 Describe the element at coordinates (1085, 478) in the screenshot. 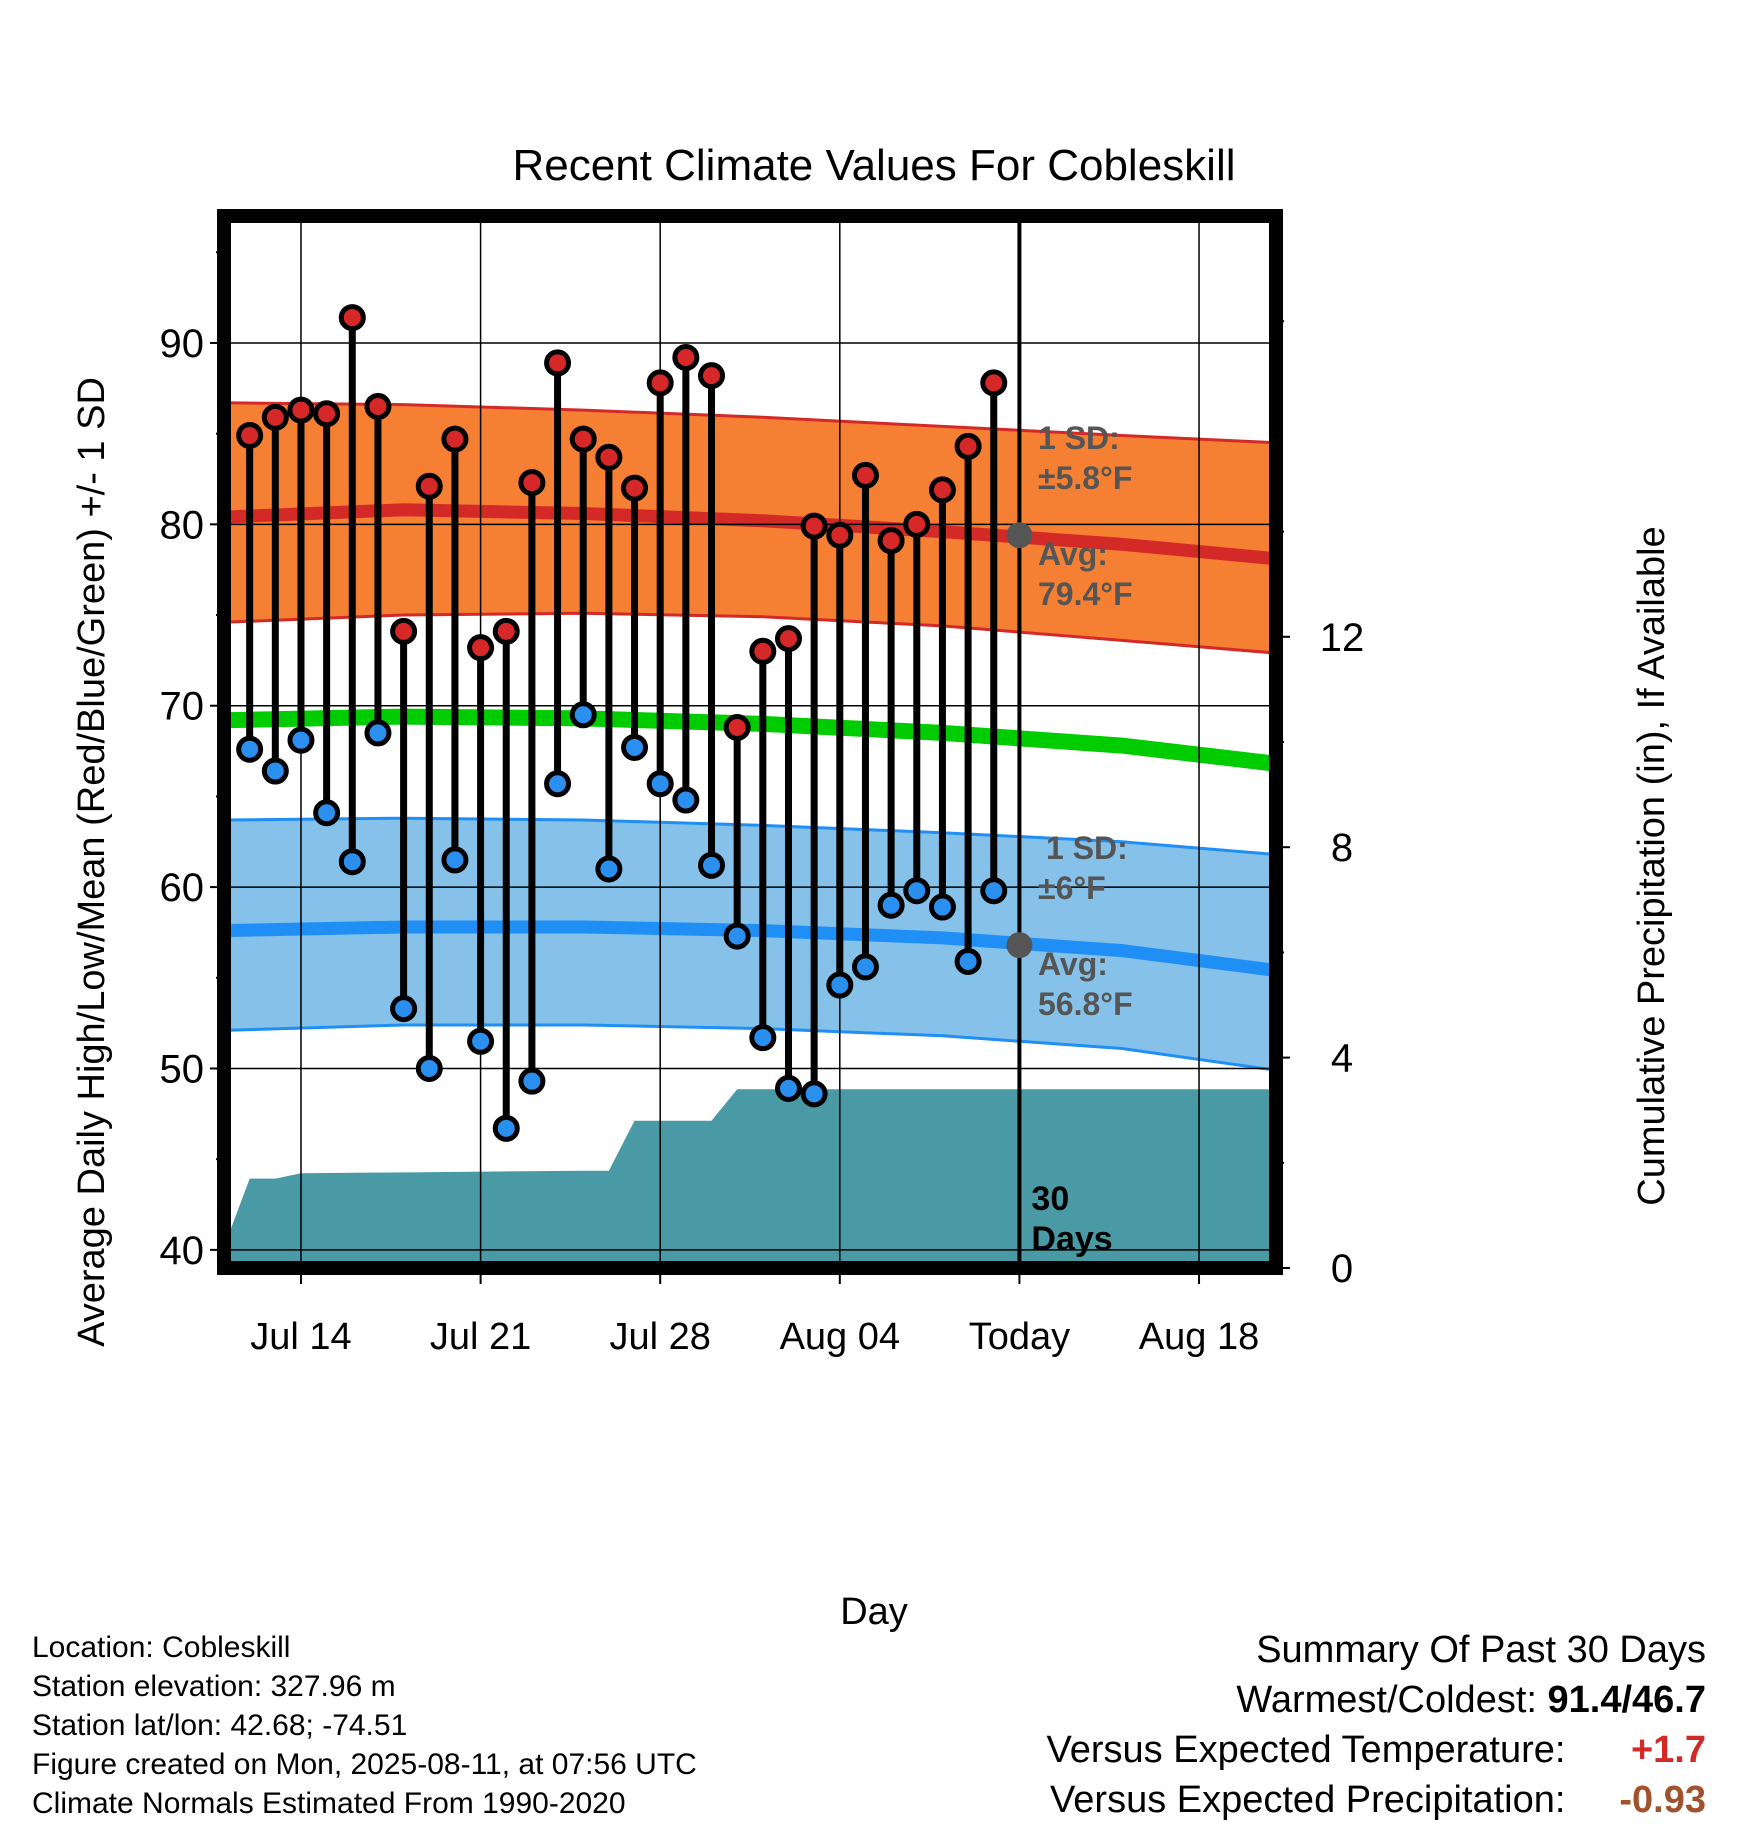

I see `high-sd-value: ±5.8°F` at that location.